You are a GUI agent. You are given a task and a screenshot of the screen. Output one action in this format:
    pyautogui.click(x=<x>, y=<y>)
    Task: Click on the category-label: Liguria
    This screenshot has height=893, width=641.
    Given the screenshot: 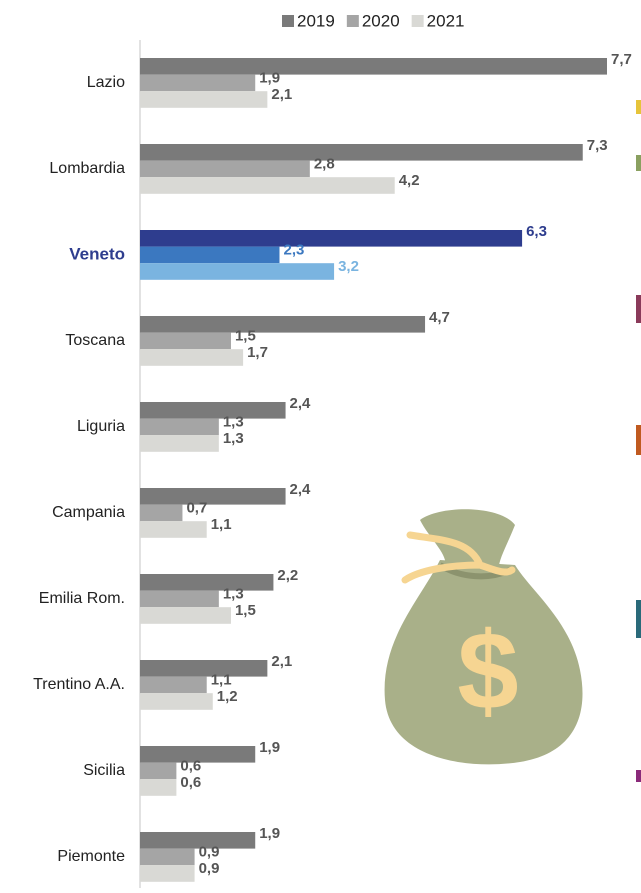 What is the action you would take?
    pyautogui.click(x=101, y=426)
    